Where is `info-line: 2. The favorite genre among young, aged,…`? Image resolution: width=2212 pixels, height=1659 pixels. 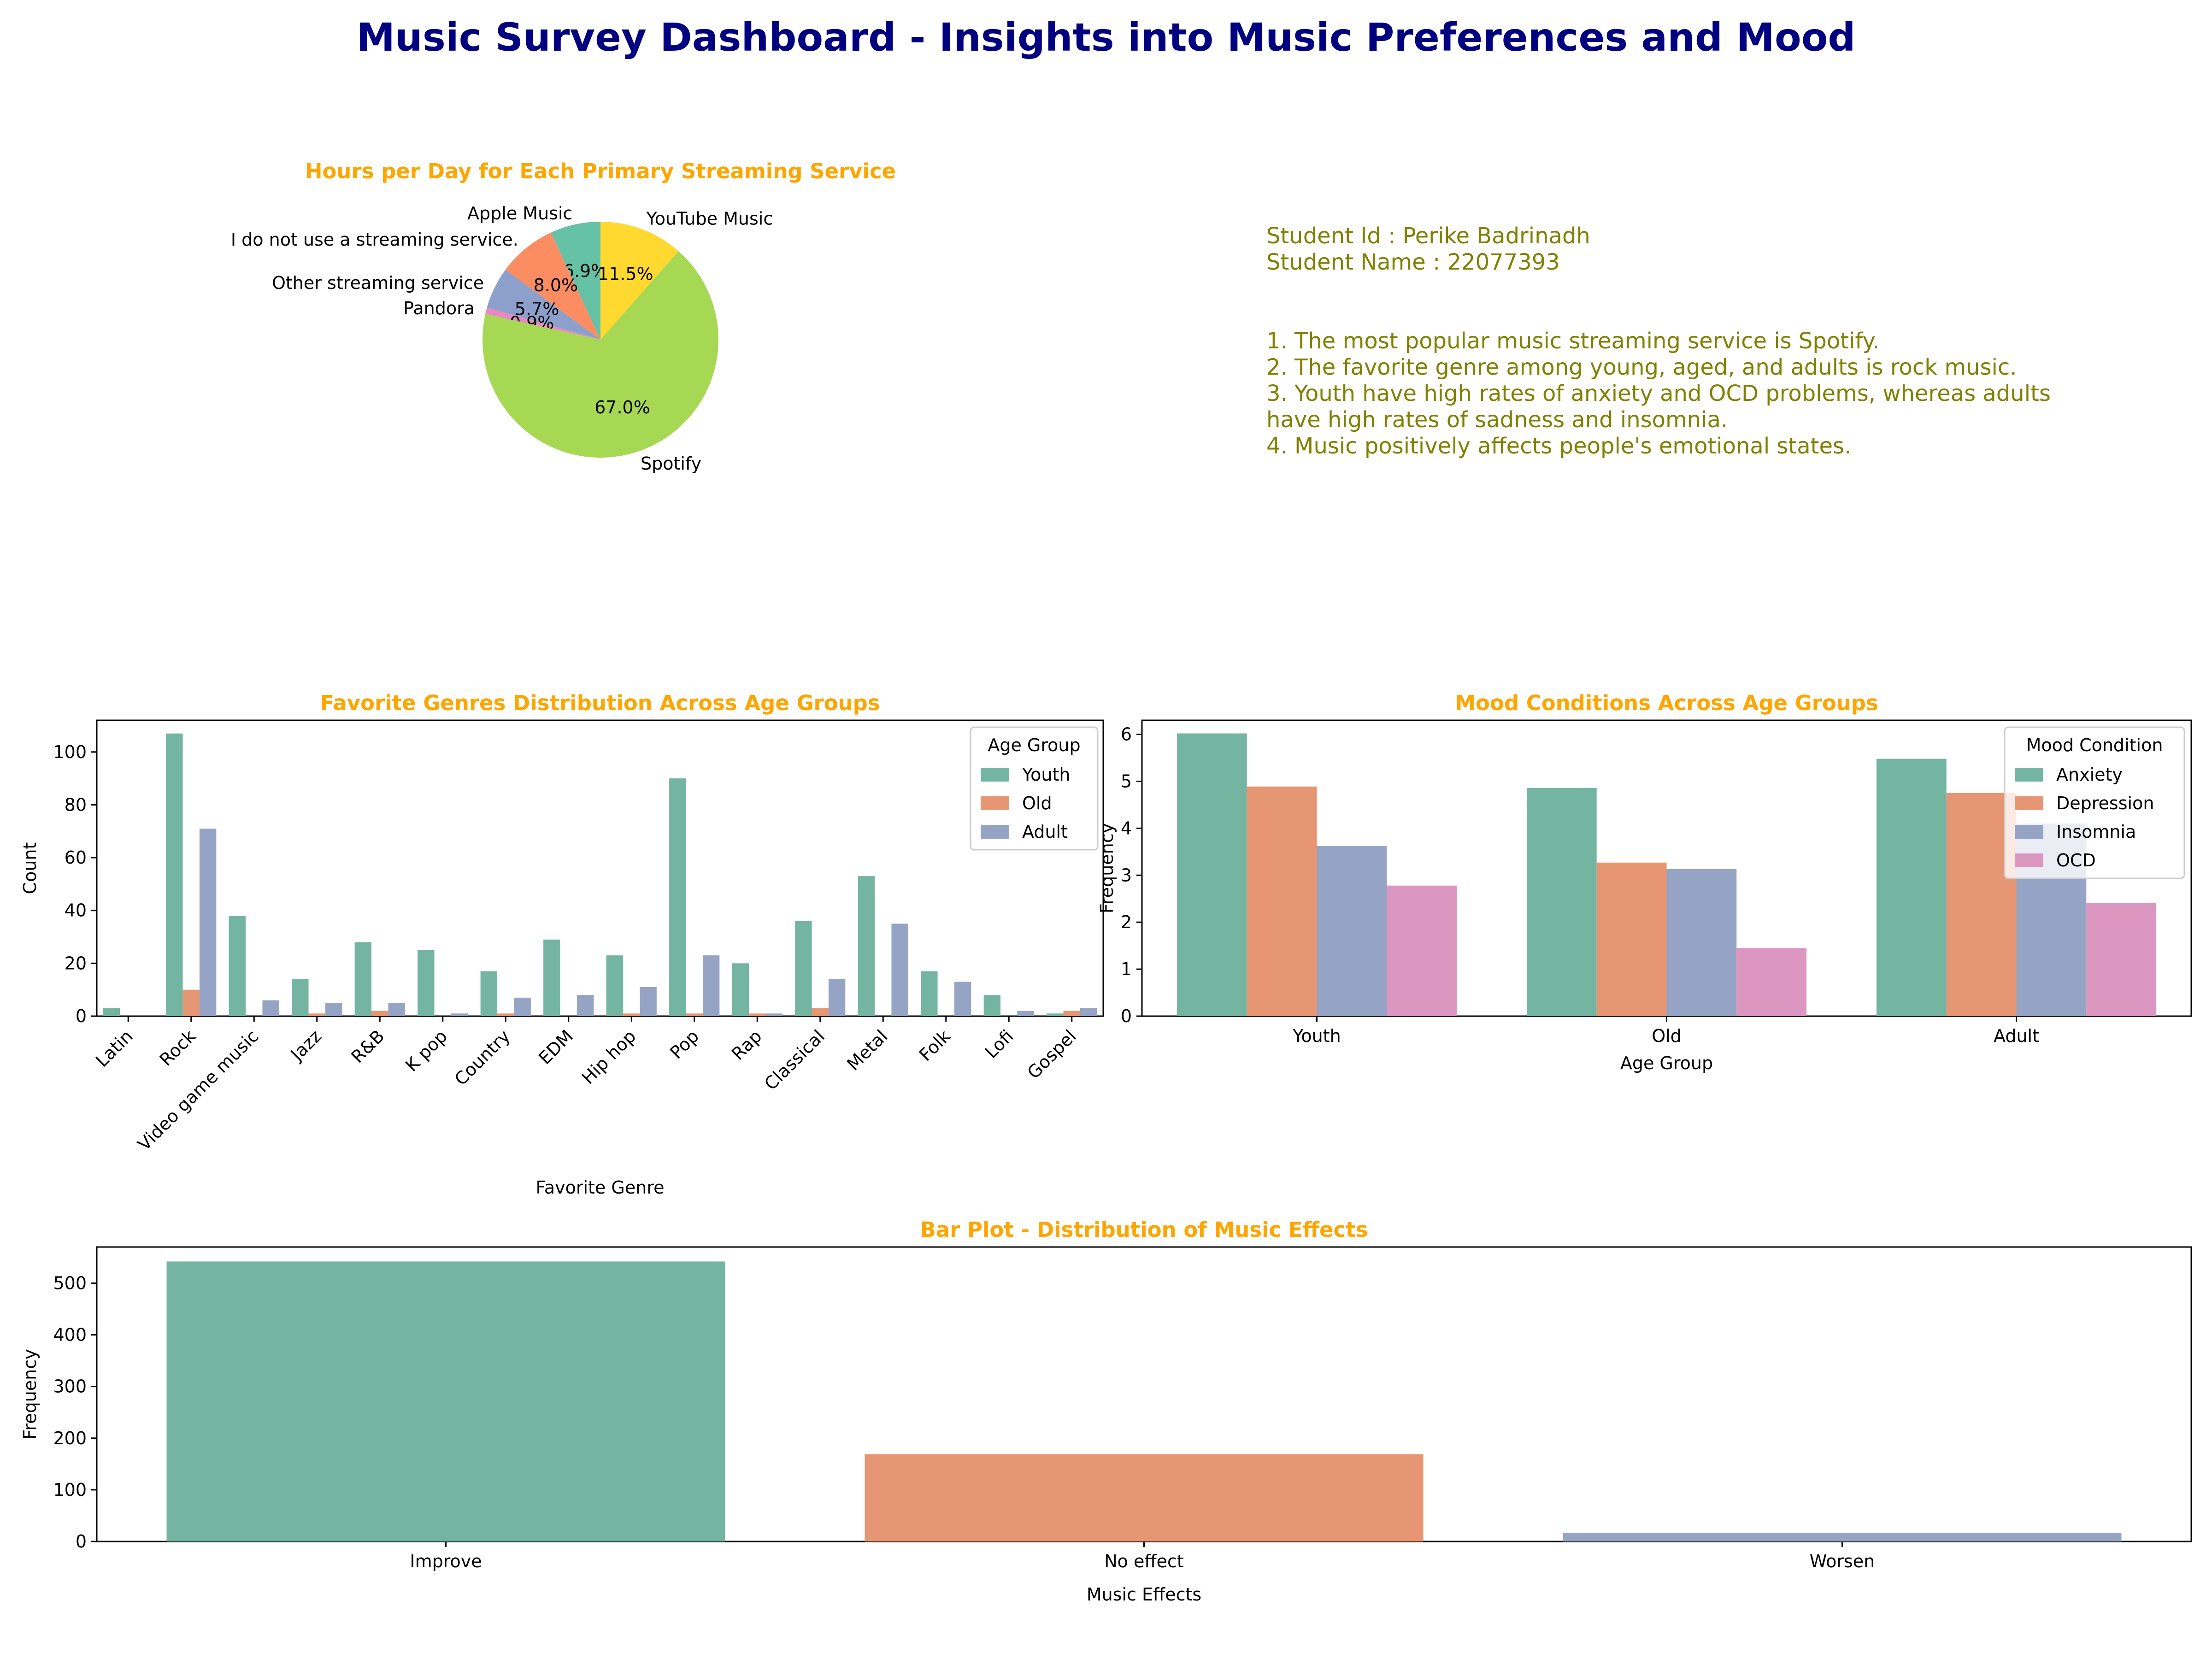
info-line: 2. The favorite genre among young, aged,… is located at coordinates (1641, 367).